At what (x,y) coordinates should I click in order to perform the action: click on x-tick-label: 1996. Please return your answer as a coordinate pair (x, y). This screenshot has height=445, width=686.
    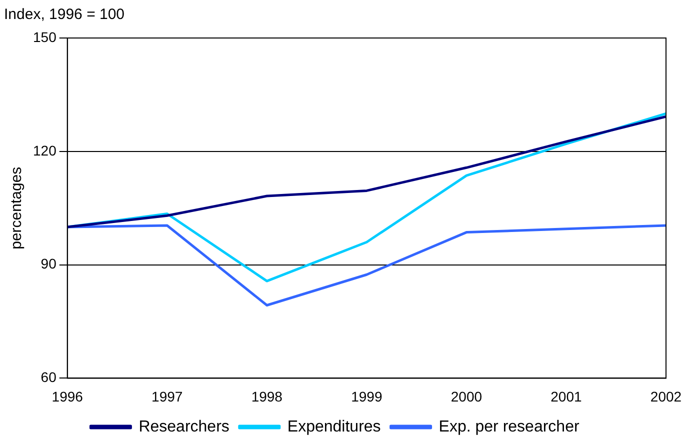
    Looking at the image, I should click on (68, 396).